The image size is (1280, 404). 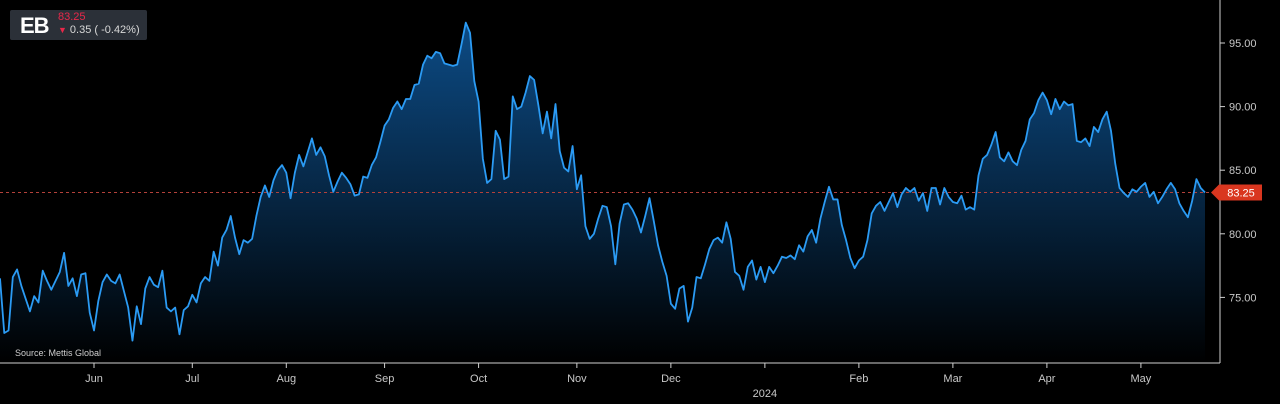 I want to click on price-change: 0.35 ( -0.42%), so click(x=104, y=30).